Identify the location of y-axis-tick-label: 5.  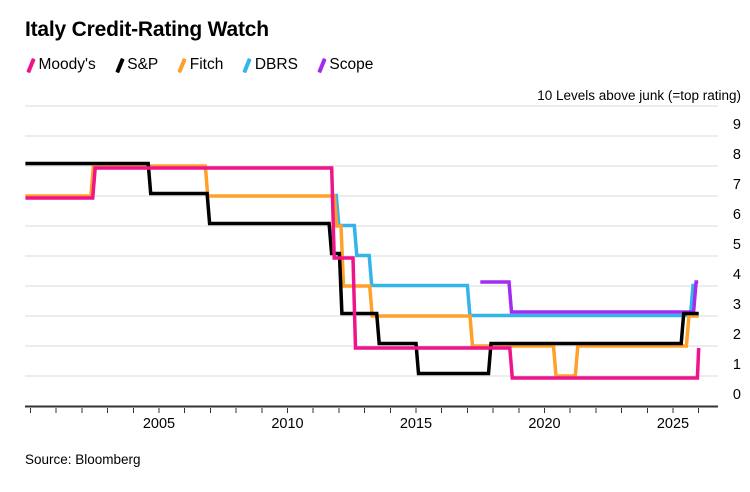
(737, 245).